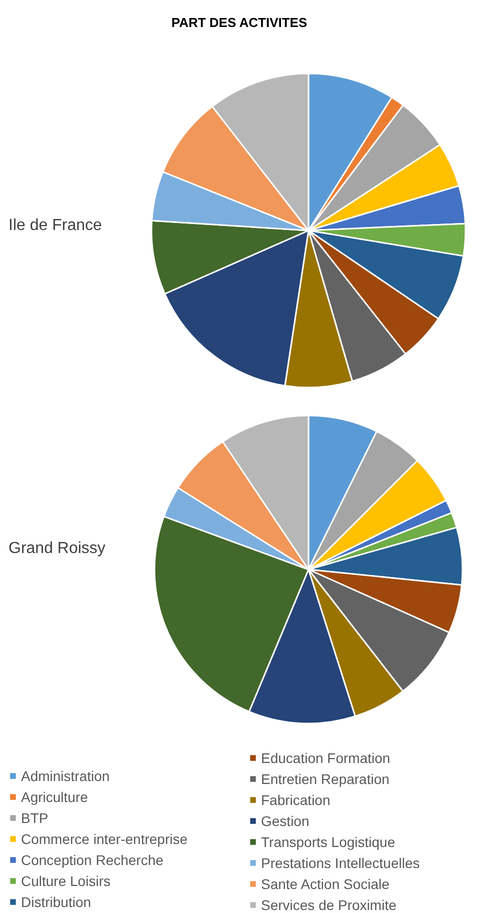 The image size is (478, 913). Describe the element at coordinates (340, 862) in the screenshot. I see `legend-label: Prestations Intellectuelles` at that location.